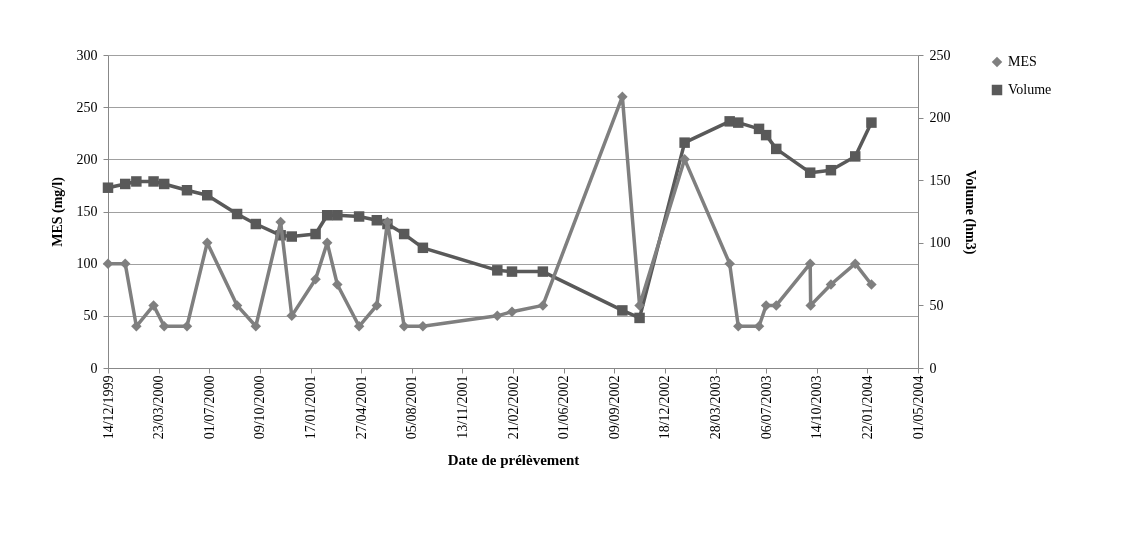 This screenshot has height=553, width=1121. Describe the element at coordinates (108, 407) in the screenshot. I see `x-tick-label: 14/12/1999` at that location.